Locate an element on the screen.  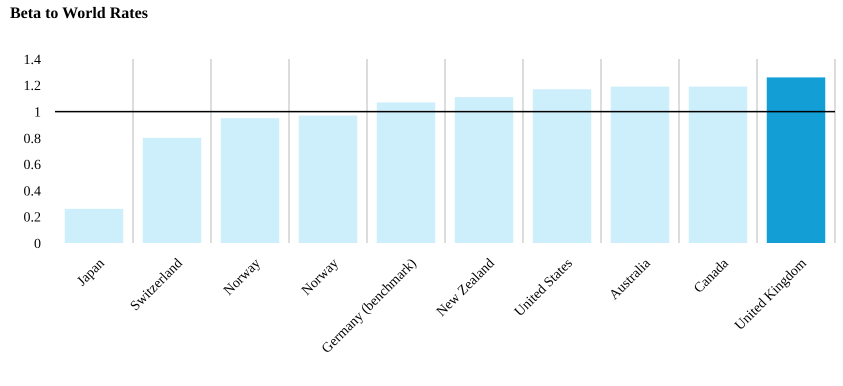
chart-title: Beta to World Rates is located at coordinates (79, 13).